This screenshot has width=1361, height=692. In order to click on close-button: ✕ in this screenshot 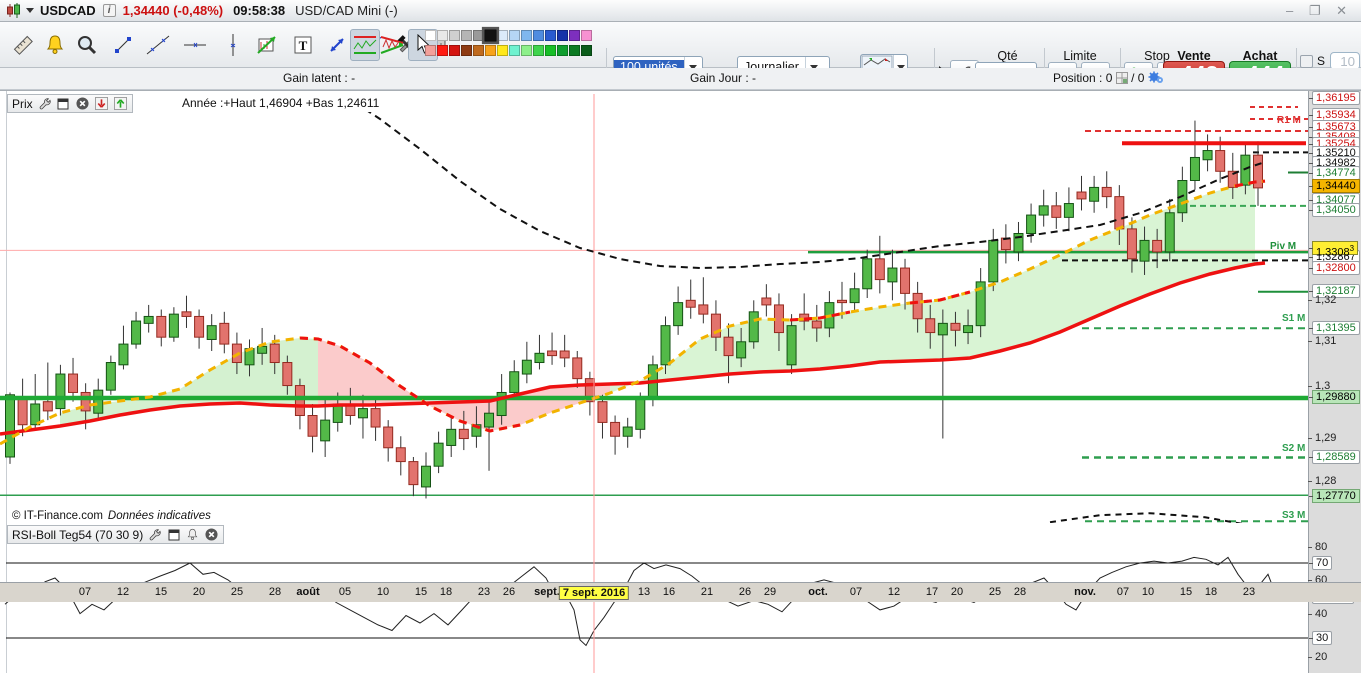, I will do `click(1344, 10)`.